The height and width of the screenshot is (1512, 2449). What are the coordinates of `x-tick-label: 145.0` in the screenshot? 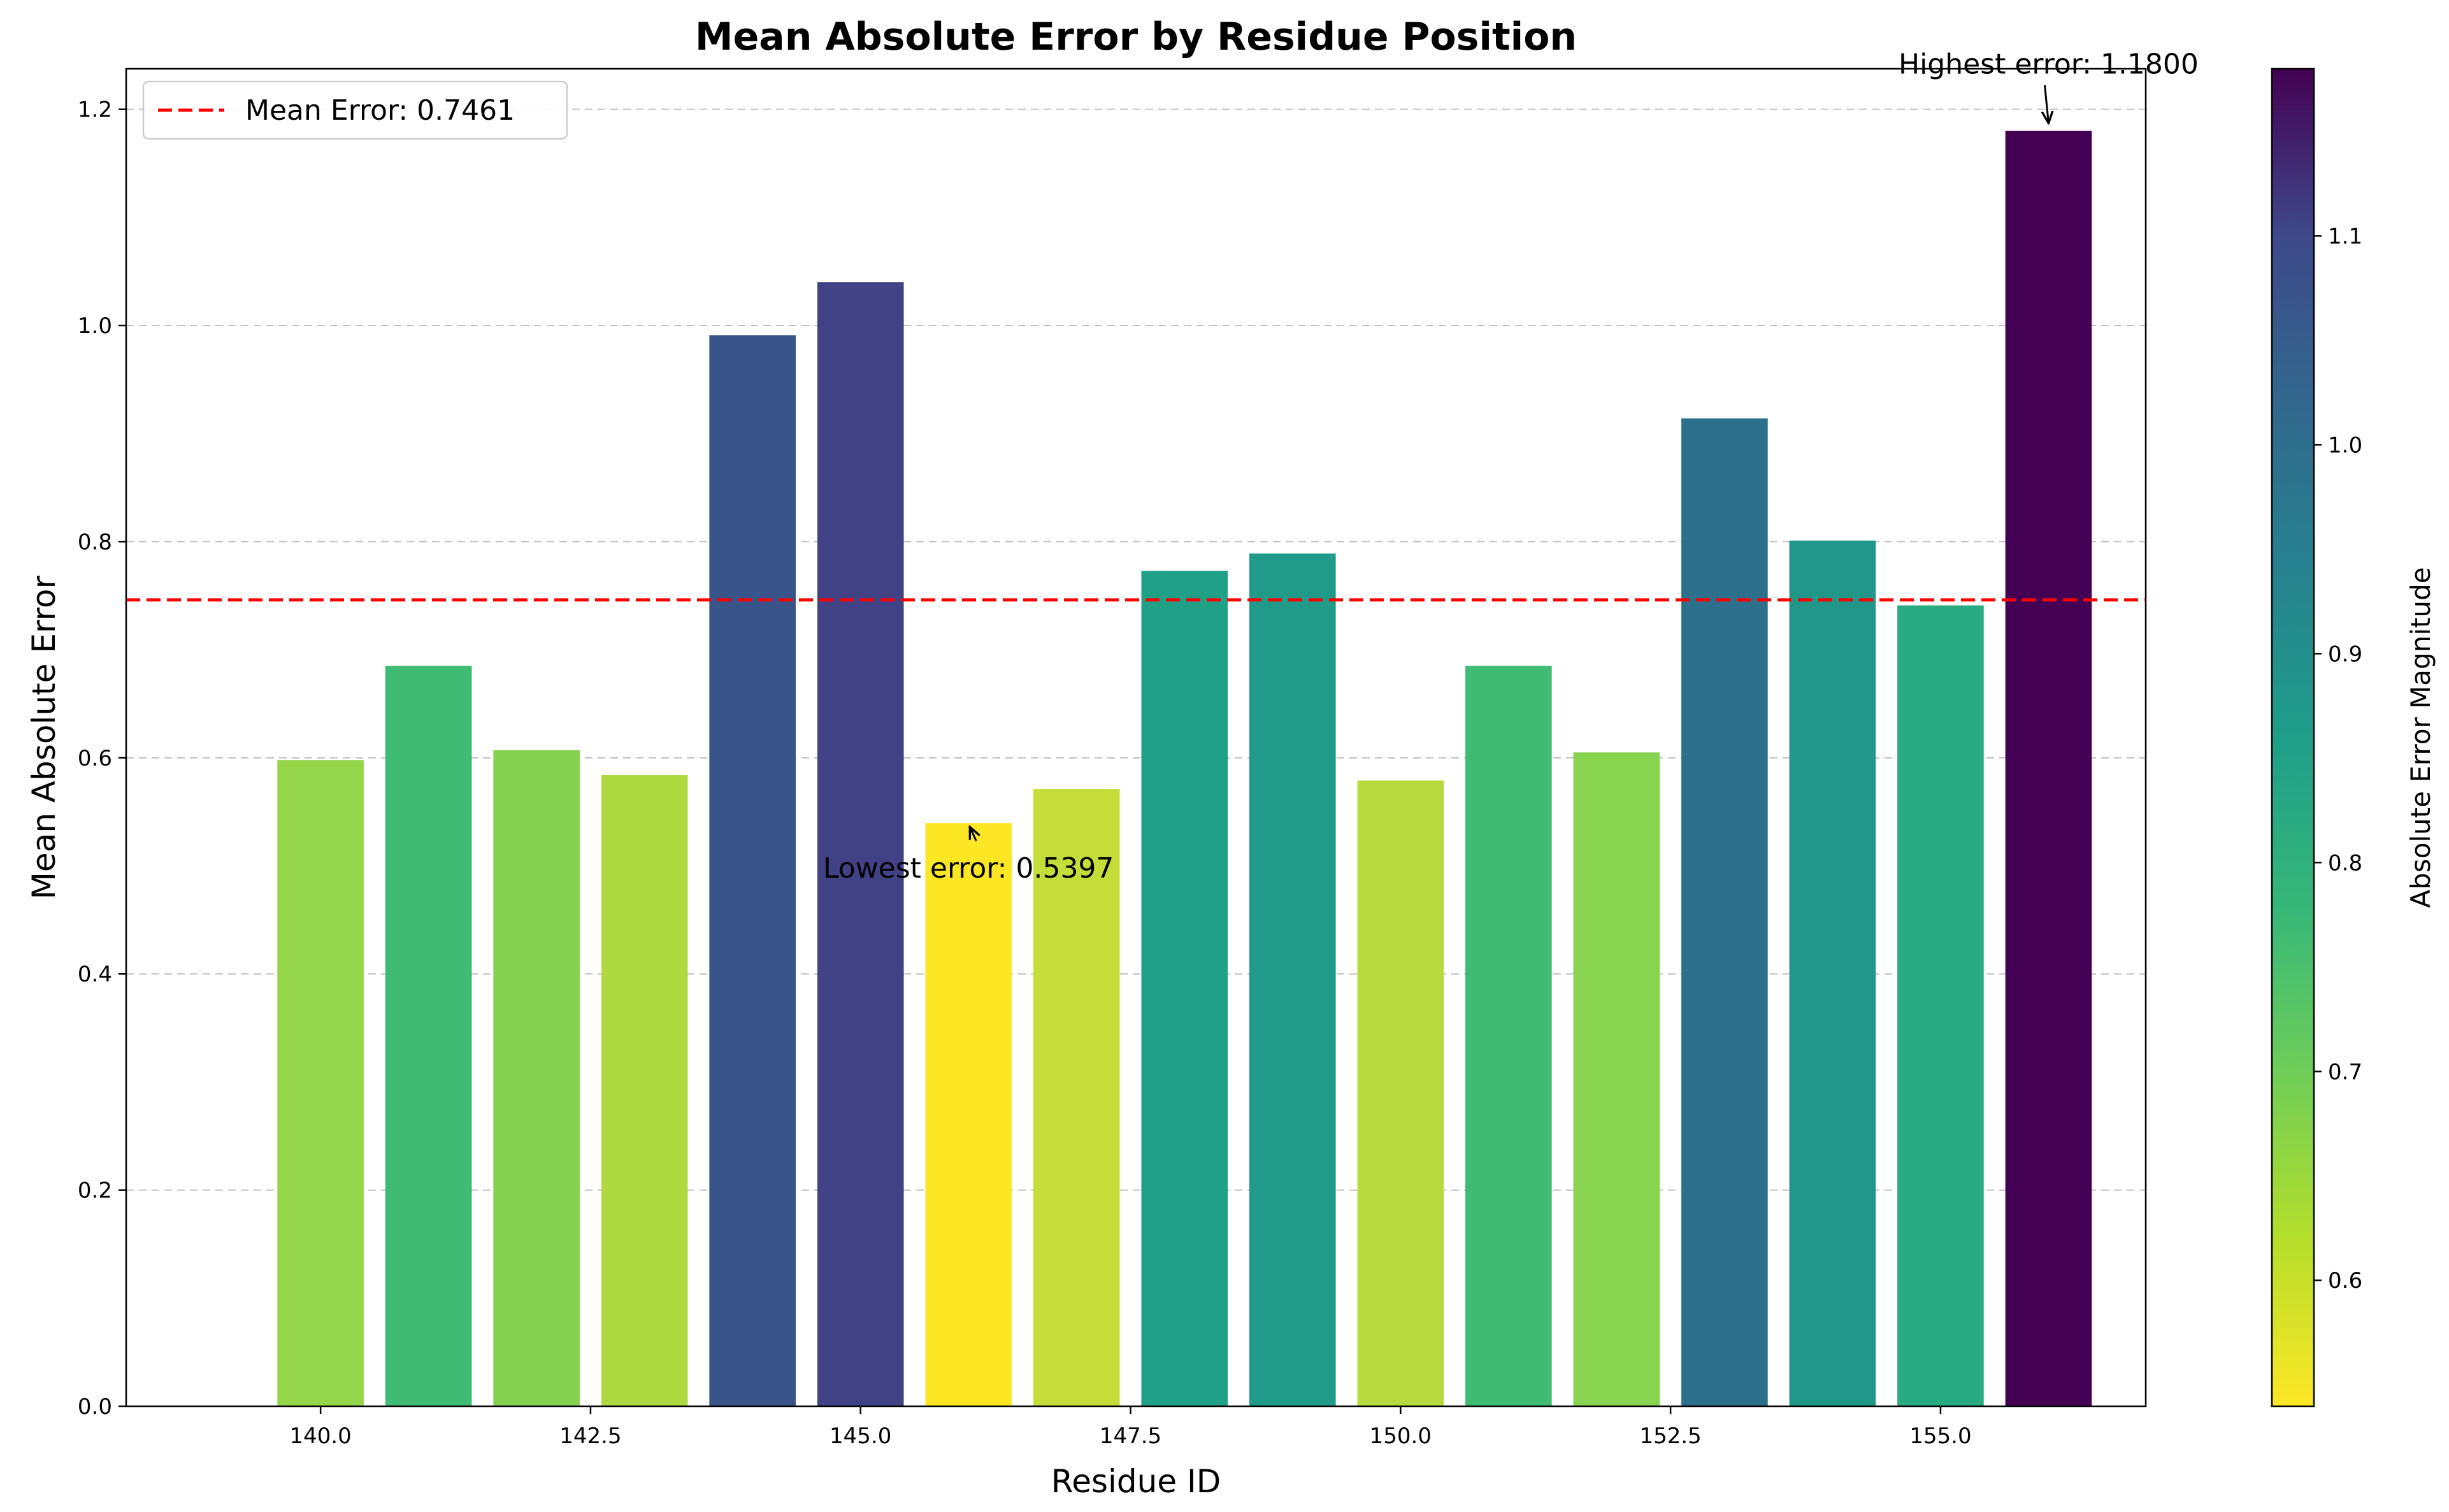 It's located at (860, 1436).